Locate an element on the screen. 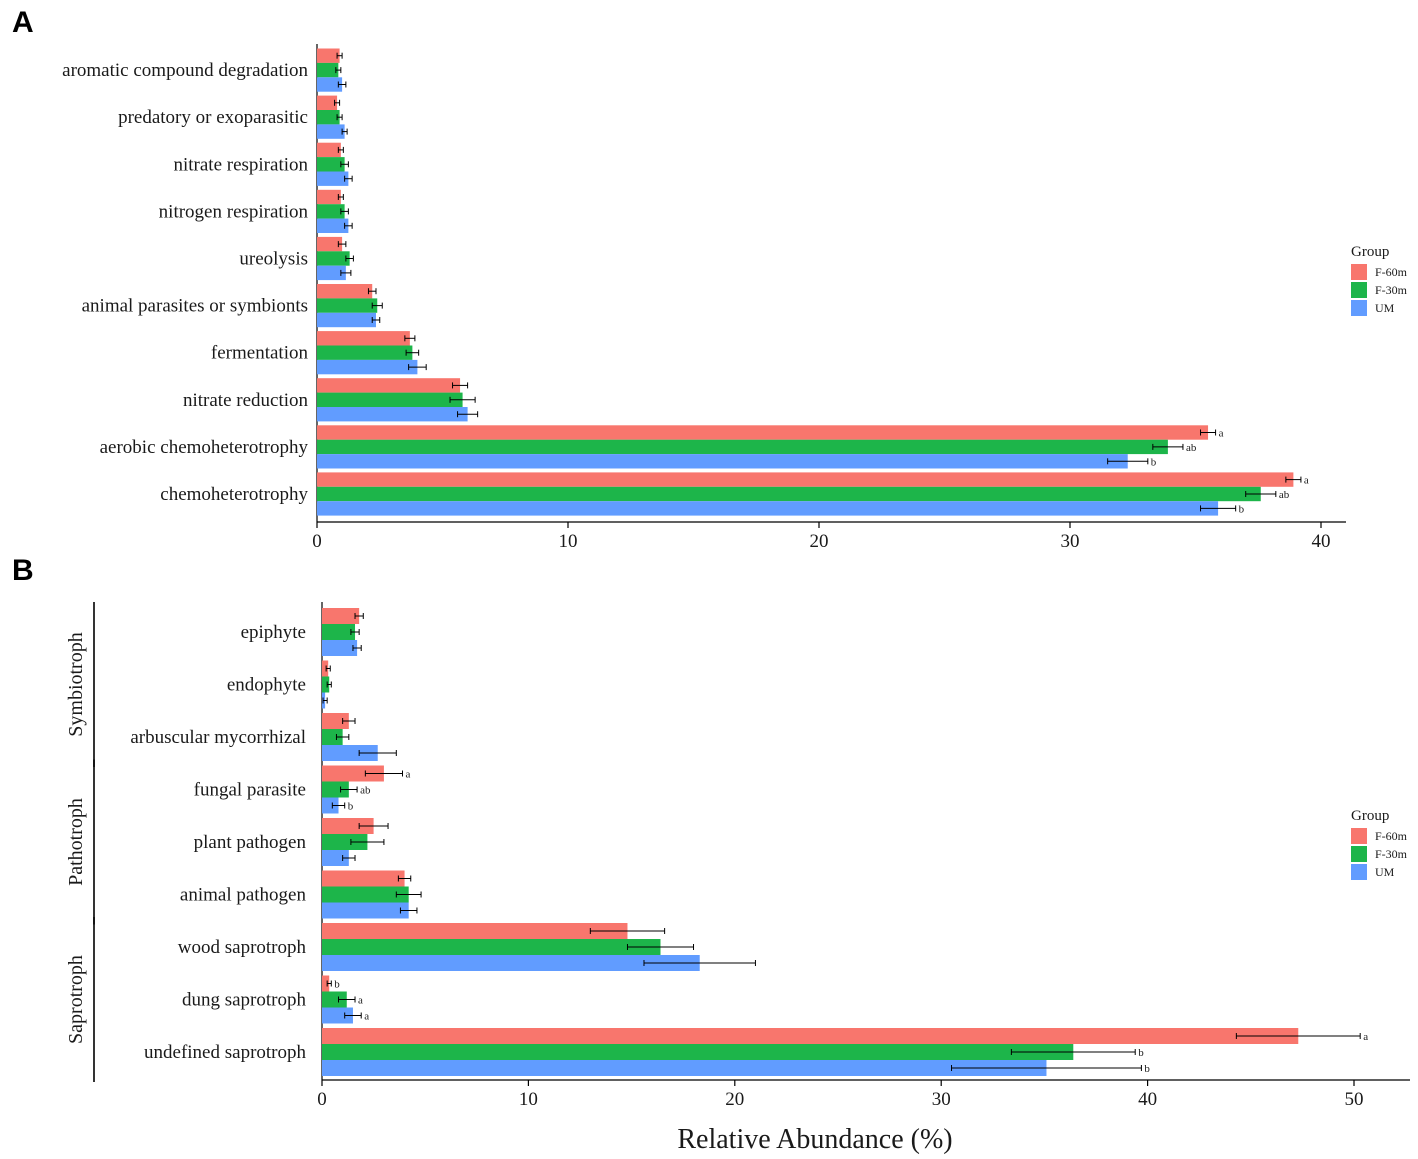 Image resolution: width=1418 pixels, height=1159 pixels. category-label: aromatic compound degradation is located at coordinates (185, 70).